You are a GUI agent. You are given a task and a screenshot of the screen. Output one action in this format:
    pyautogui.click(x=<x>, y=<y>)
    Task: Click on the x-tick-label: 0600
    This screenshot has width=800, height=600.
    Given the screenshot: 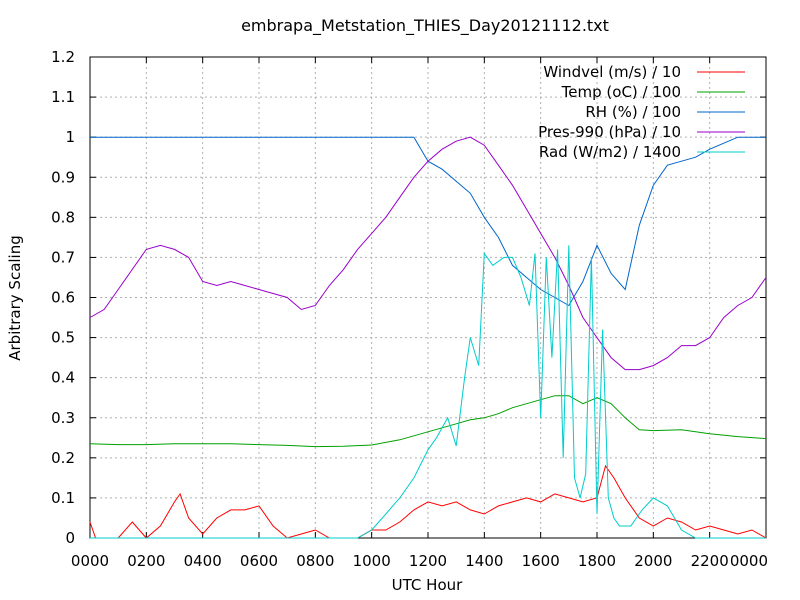 What is the action you would take?
    pyautogui.click(x=259, y=561)
    